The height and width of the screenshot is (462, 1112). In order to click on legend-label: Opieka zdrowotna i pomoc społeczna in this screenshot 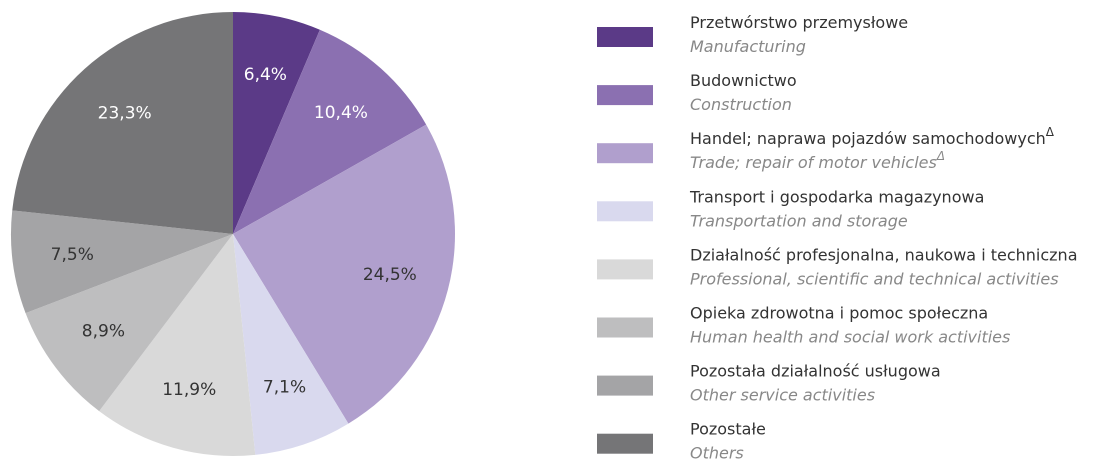, I will do `click(839, 312)`.